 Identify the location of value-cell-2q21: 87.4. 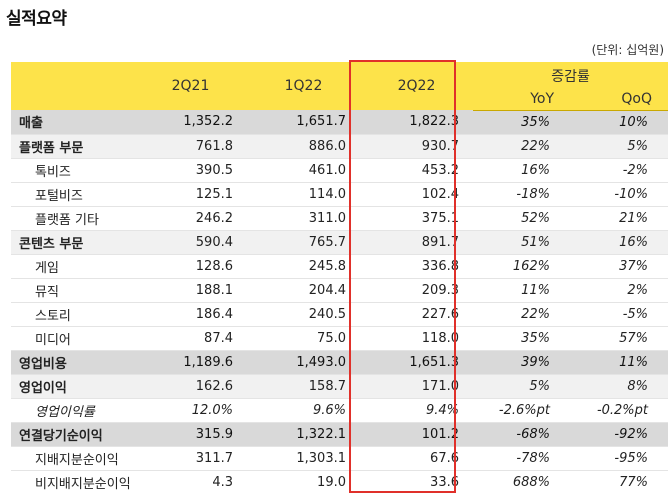
(190, 338).